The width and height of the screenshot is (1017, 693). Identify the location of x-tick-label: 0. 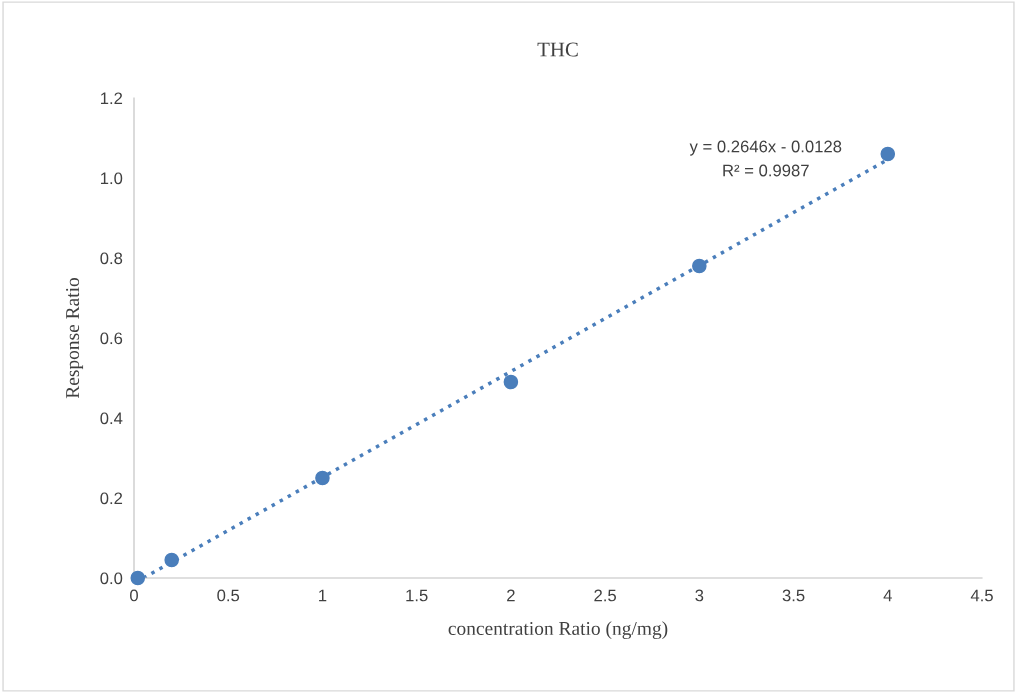
(134, 595).